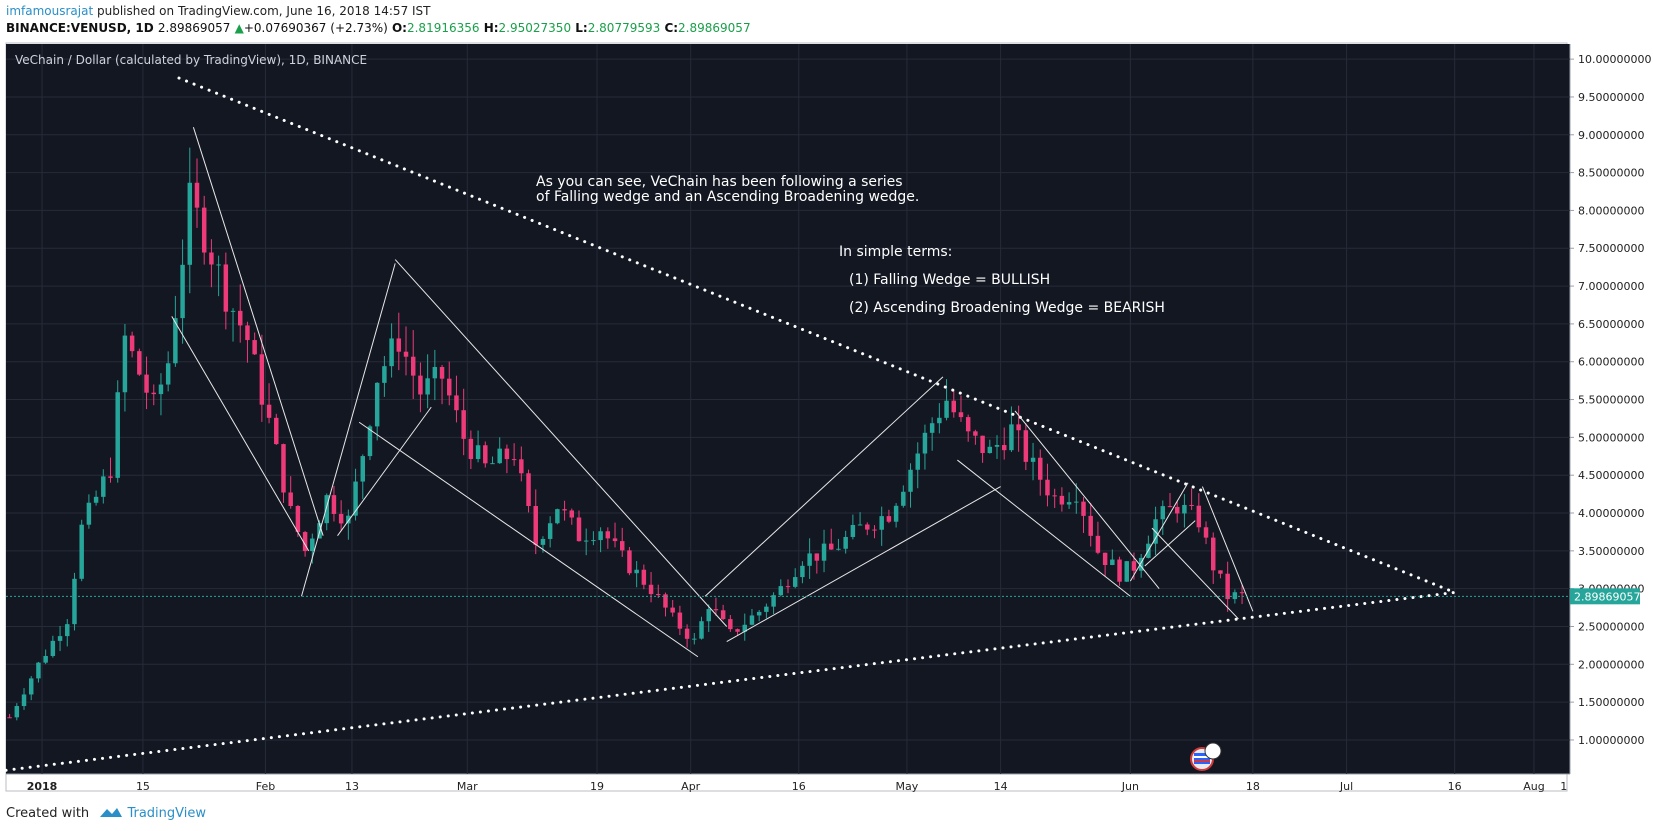  I want to click on price-axis-area, so click(1611, 409).